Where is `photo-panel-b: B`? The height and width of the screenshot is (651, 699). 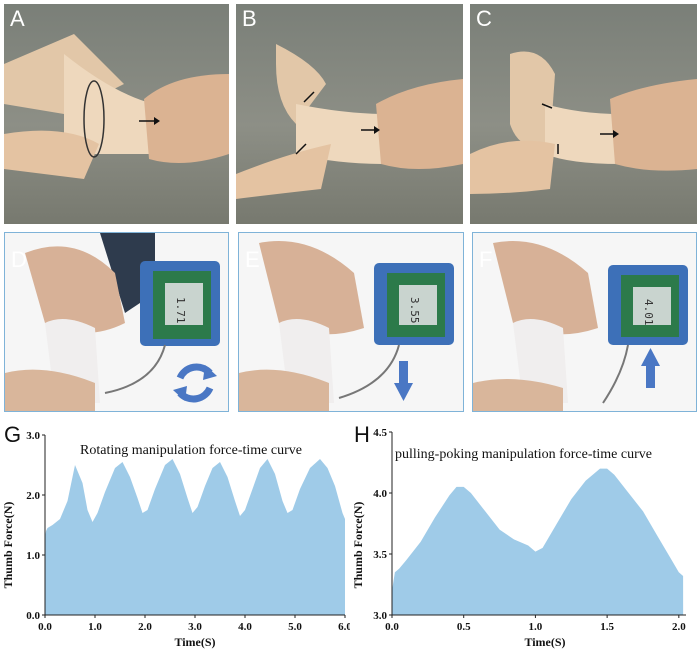 photo-panel-b: B is located at coordinates (349, 114).